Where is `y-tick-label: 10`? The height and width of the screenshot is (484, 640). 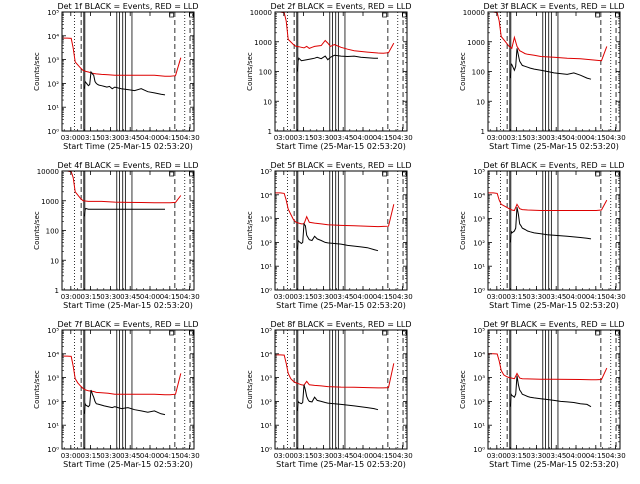 y-tick-label: 10 is located at coordinates (267, 102).